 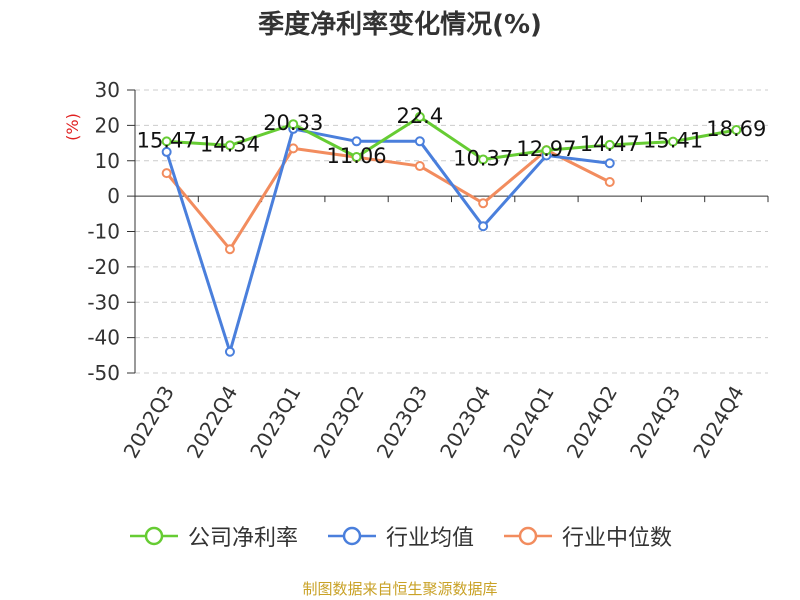 I want to click on legend-item: 行业均值, so click(x=400, y=536).